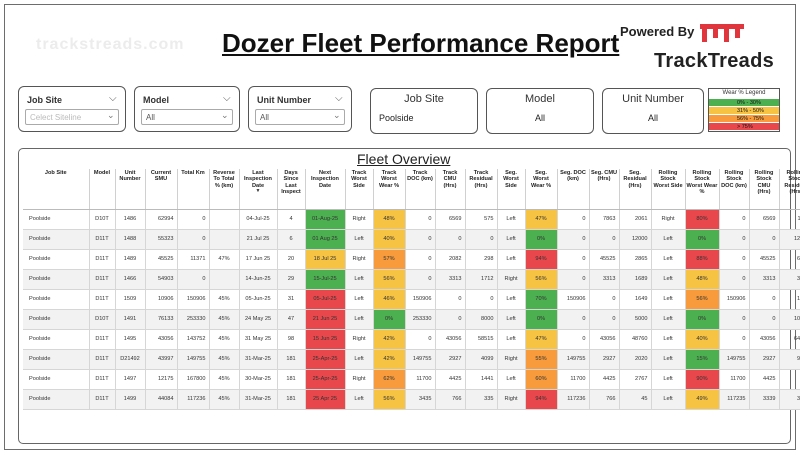 Image resolution: width=800 pixels, height=452 pixels. Describe the element at coordinates (359, 189) in the screenshot. I see `column-header: Track Worst Side` at that location.